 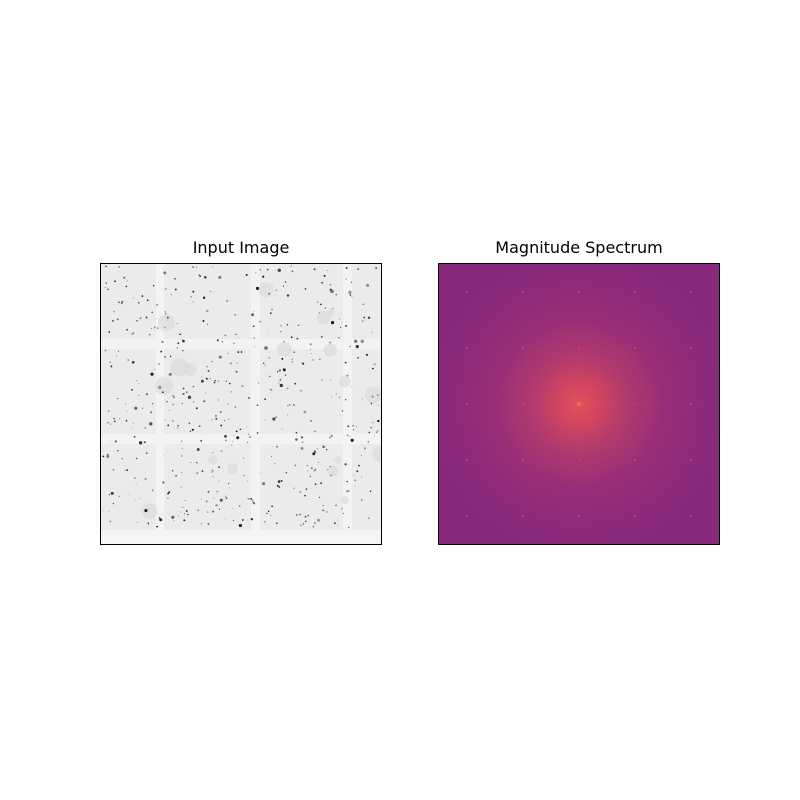 I want to click on input-image, so click(x=241, y=404).